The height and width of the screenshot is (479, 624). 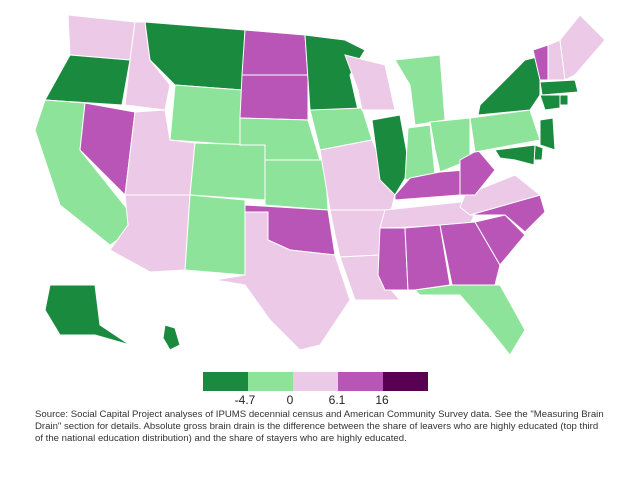 What do you see at coordinates (420, 152) in the screenshot?
I see `state-in` at bounding box center [420, 152].